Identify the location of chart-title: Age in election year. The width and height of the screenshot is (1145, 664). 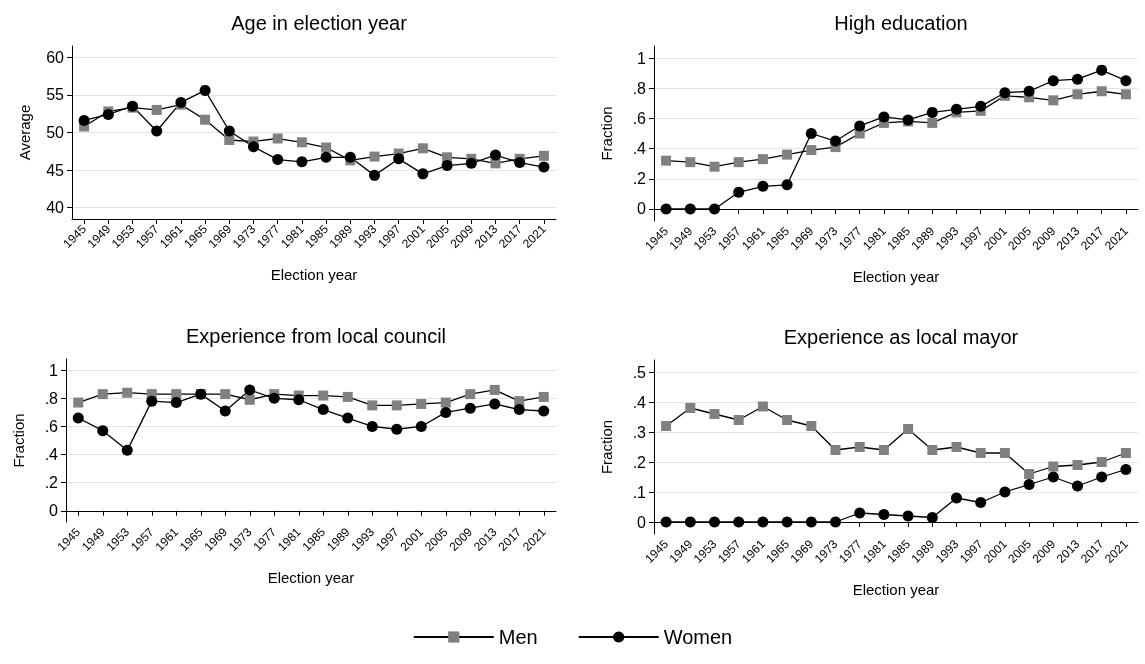
(319, 23).